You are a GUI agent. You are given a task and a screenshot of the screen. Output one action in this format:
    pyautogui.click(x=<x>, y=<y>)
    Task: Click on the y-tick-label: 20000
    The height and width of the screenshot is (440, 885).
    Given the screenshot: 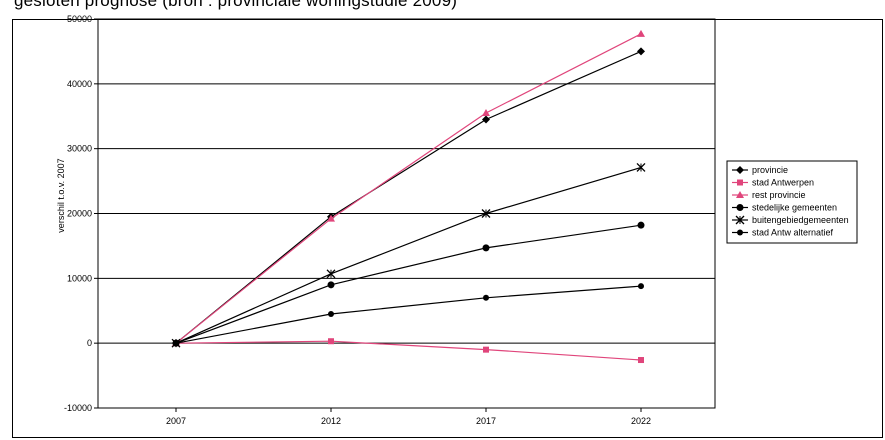 What is the action you would take?
    pyautogui.click(x=79, y=214)
    